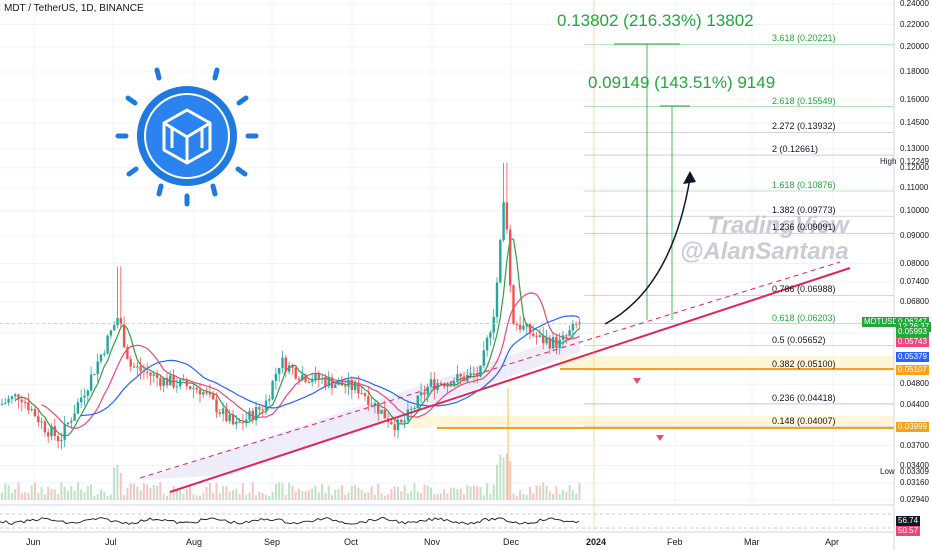 This screenshot has width=932, height=550. Describe the element at coordinates (912, 427) in the screenshot. I see `price-tag: 0.03999` at that location.